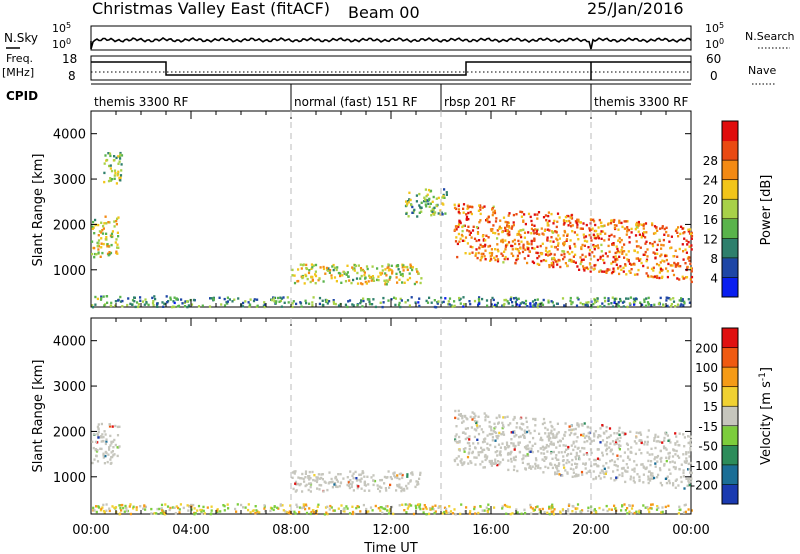 This screenshot has height=554, width=800. I want to click on colorbar-segment, so click(730, 338).